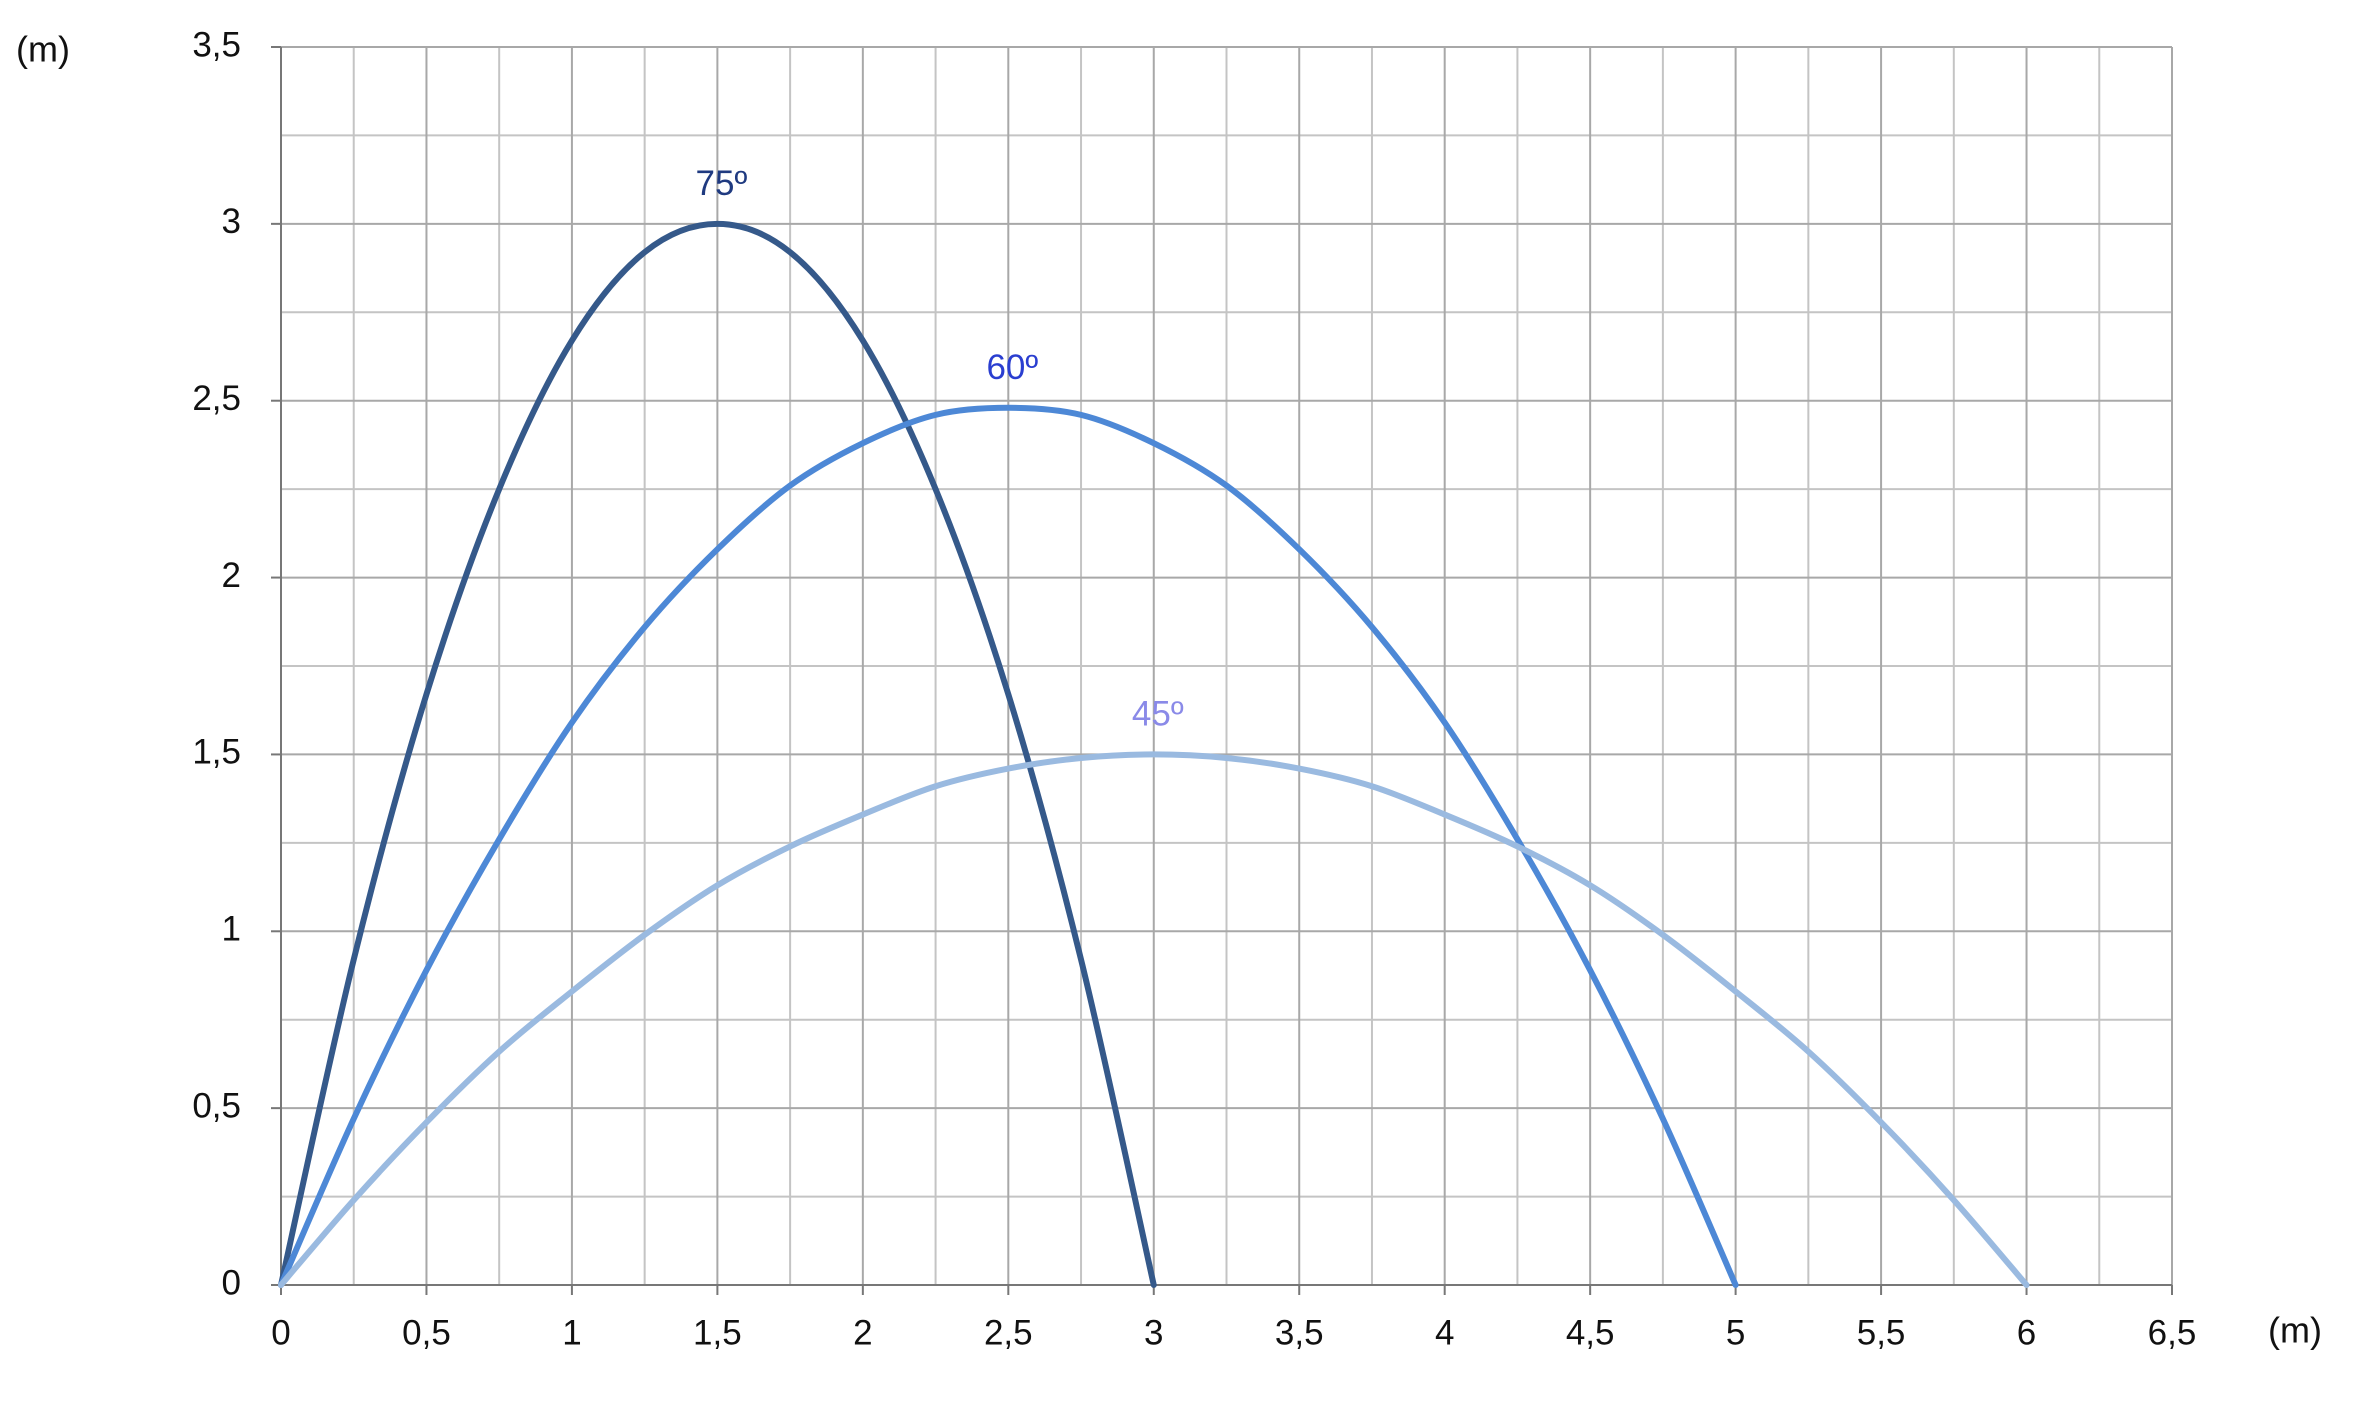 The height and width of the screenshot is (1407, 2362). I want to click on x-tick-label: 4, so click(1444, 1332).